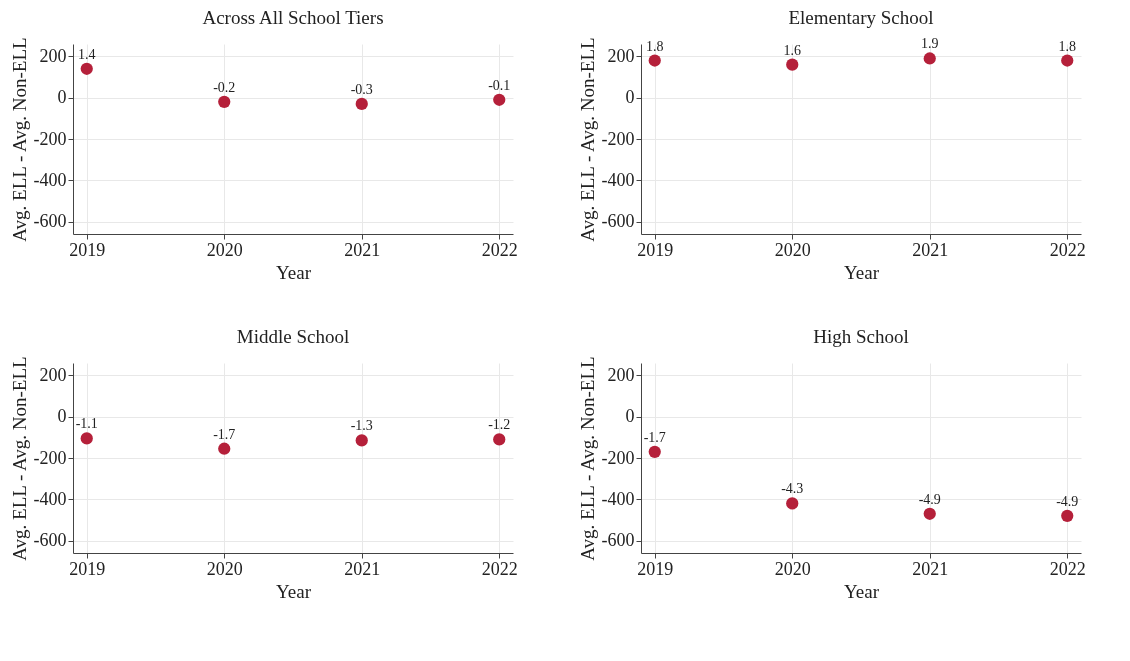 This screenshot has height=661, width=1130. I want to click on annotation: -1.3, so click(361, 426).